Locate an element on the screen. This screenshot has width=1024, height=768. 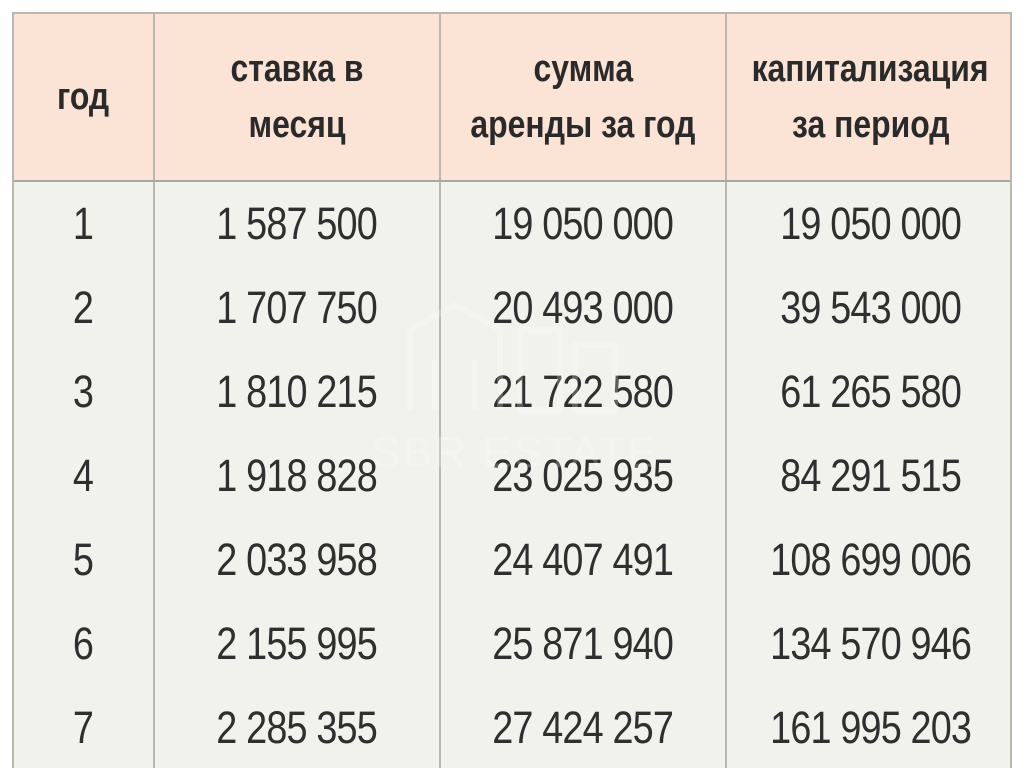
cell-year: 2 is located at coordinates (84, 308).